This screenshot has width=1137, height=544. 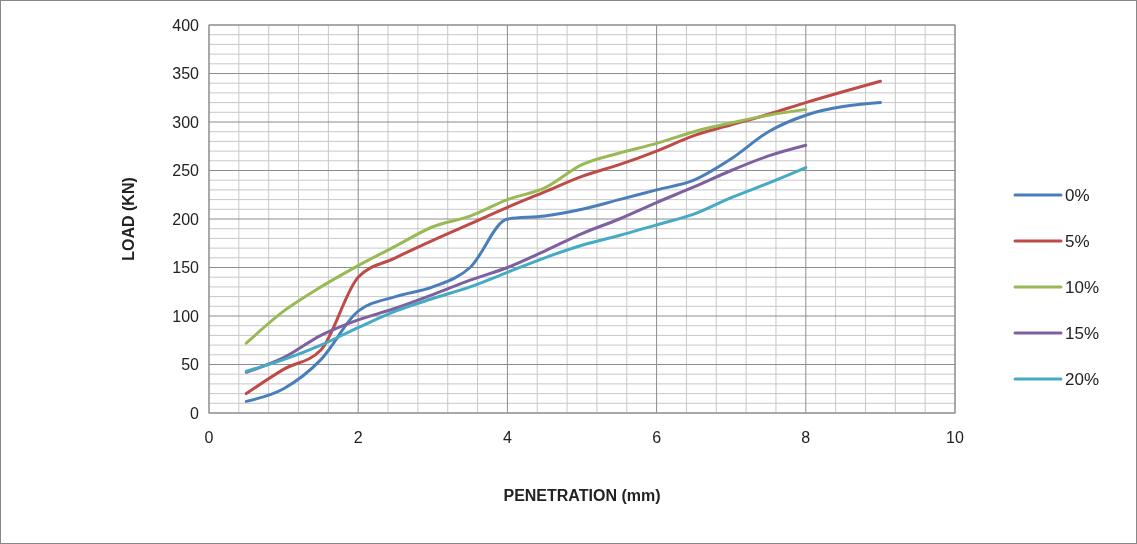 What do you see at coordinates (955, 437) in the screenshot?
I see `x-tick-label: 10` at bounding box center [955, 437].